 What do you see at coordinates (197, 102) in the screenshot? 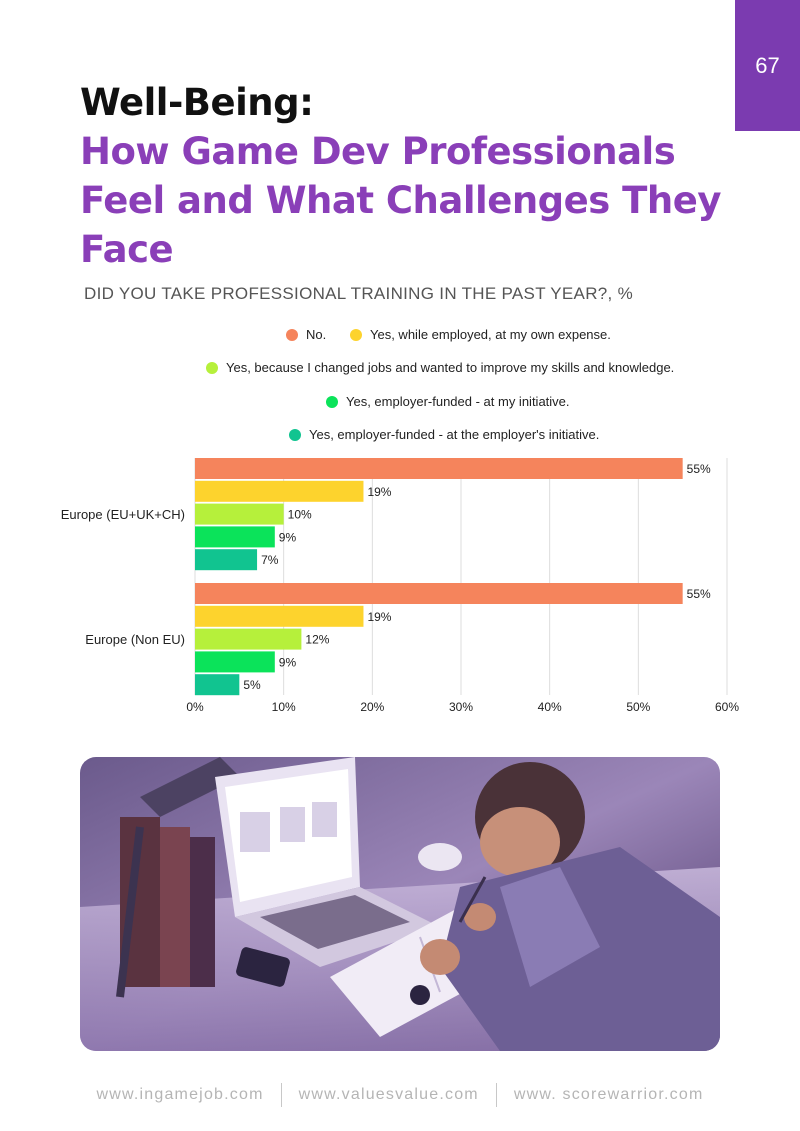
I see `title-line-1: Well-Being:` at bounding box center [197, 102].